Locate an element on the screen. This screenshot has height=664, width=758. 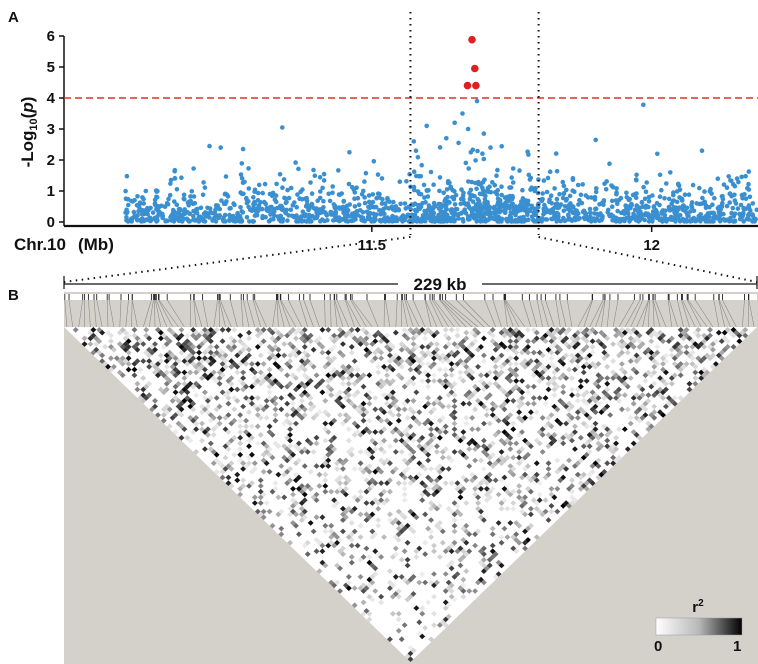
y-tick-label: 5 is located at coordinates (51, 67).